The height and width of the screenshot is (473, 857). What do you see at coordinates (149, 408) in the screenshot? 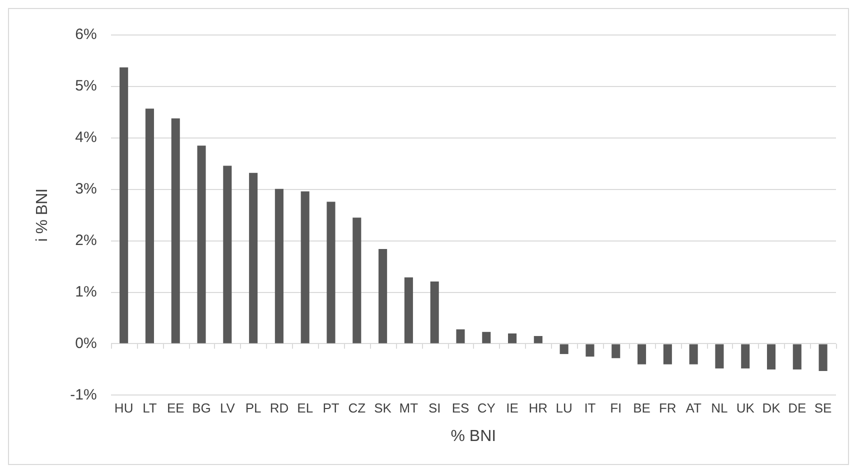
I see `x-tick-label: LT` at bounding box center [149, 408].